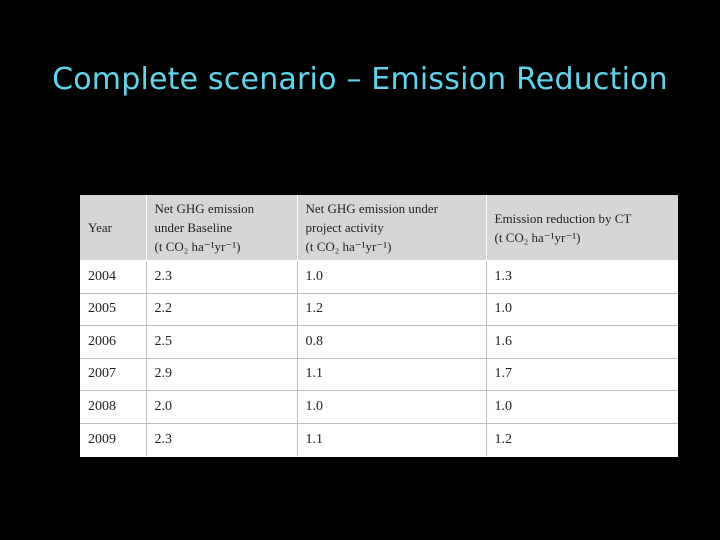 The width and height of the screenshot is (720, 540). What do you see at coordinates (113, 341) in the screenshot?
I see `cell-year: 2006` at bounding box center [113, 341].